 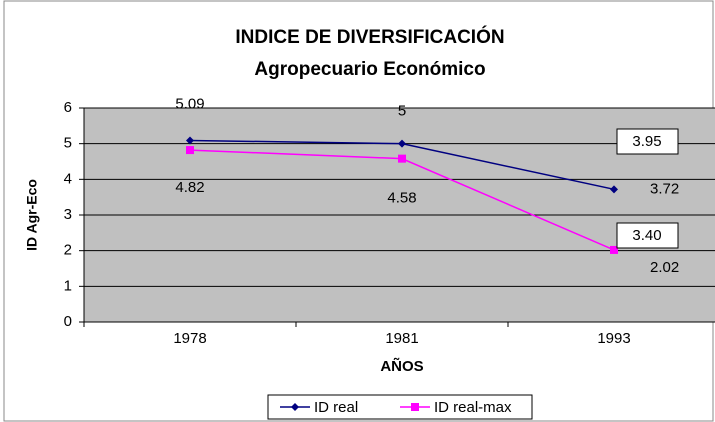 What do you see at coordinates (189, 187) in the screenshot?
I see `data-label: 4.82` at bounding box center [189, 187].